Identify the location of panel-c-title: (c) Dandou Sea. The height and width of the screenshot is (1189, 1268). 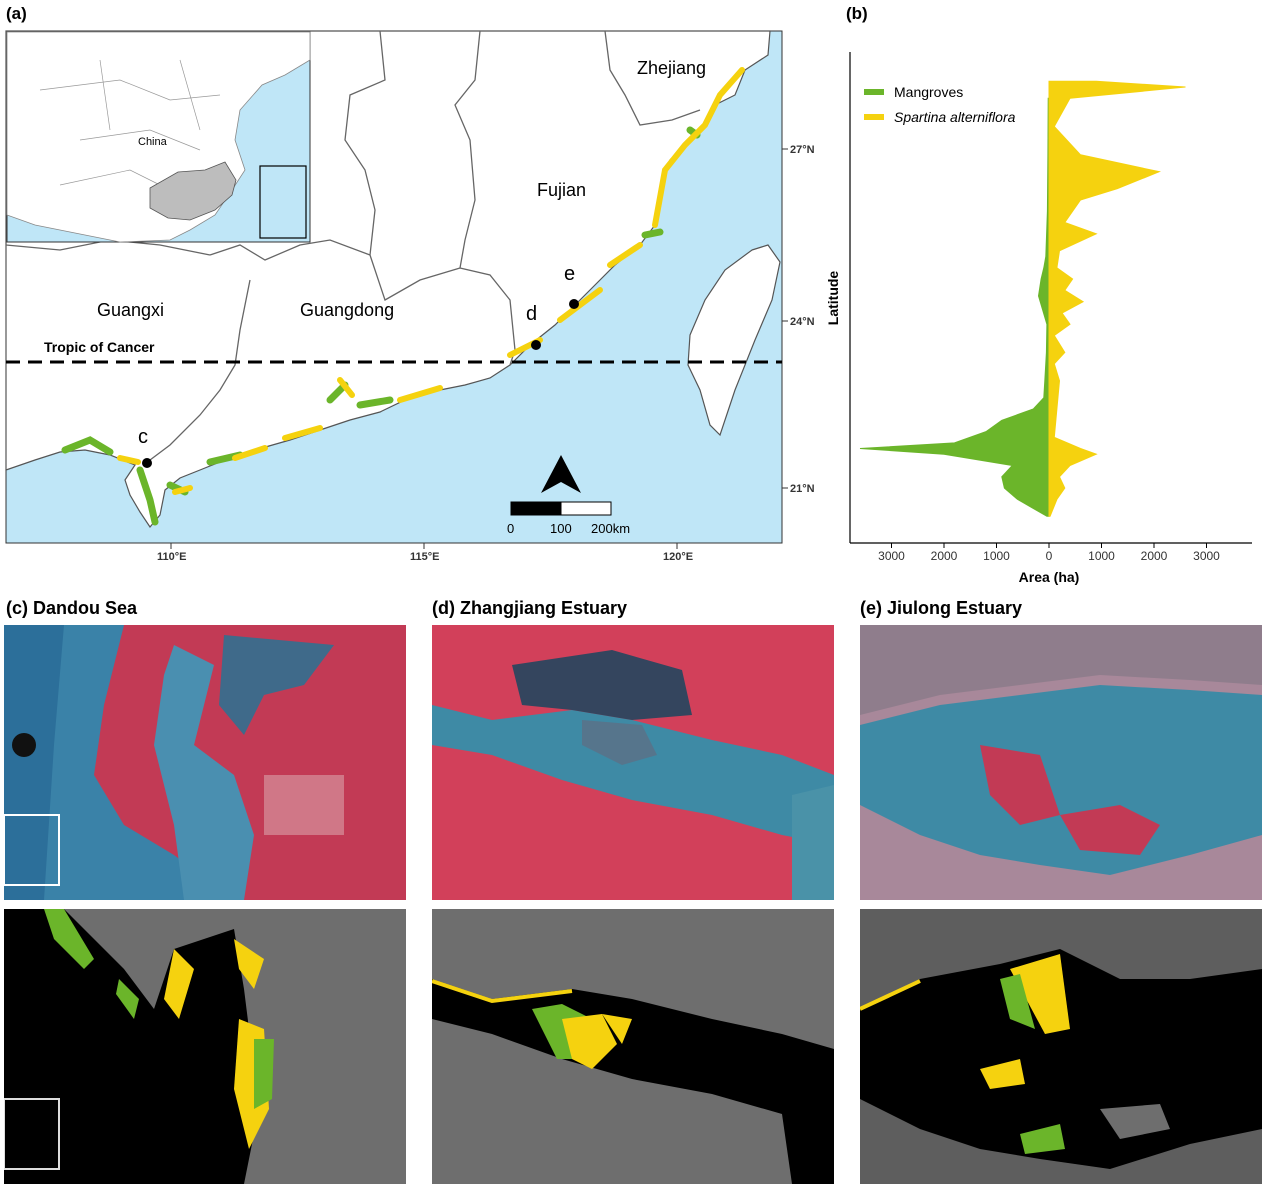
(72, 608).